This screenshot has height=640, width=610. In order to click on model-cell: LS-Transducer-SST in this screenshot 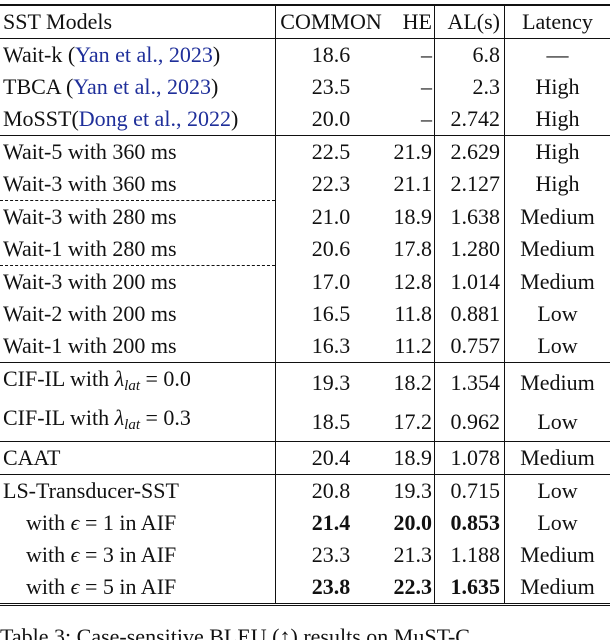, I will do `click(138, 490)`.